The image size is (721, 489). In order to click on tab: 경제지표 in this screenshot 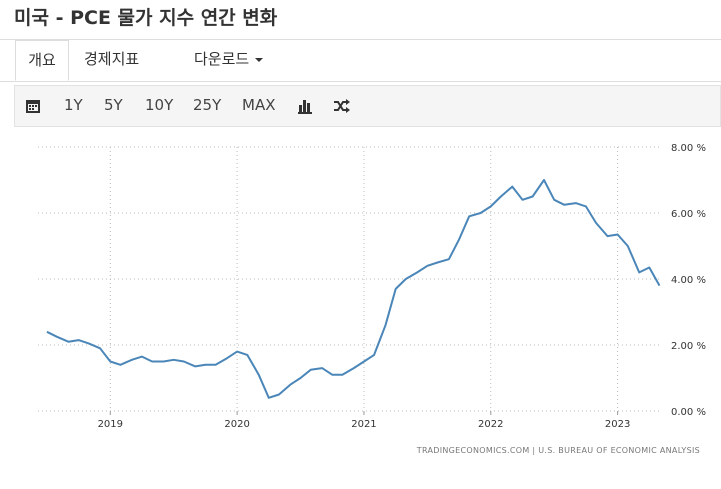, I will do `click(112, 59)`.